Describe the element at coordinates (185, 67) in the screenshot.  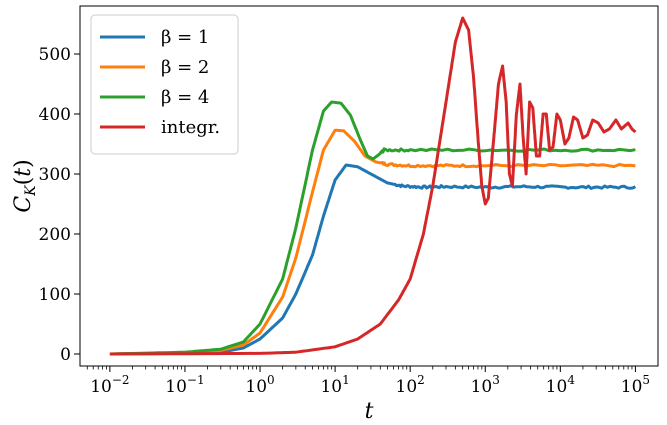
I see `legend-label: β = 2` at that location.